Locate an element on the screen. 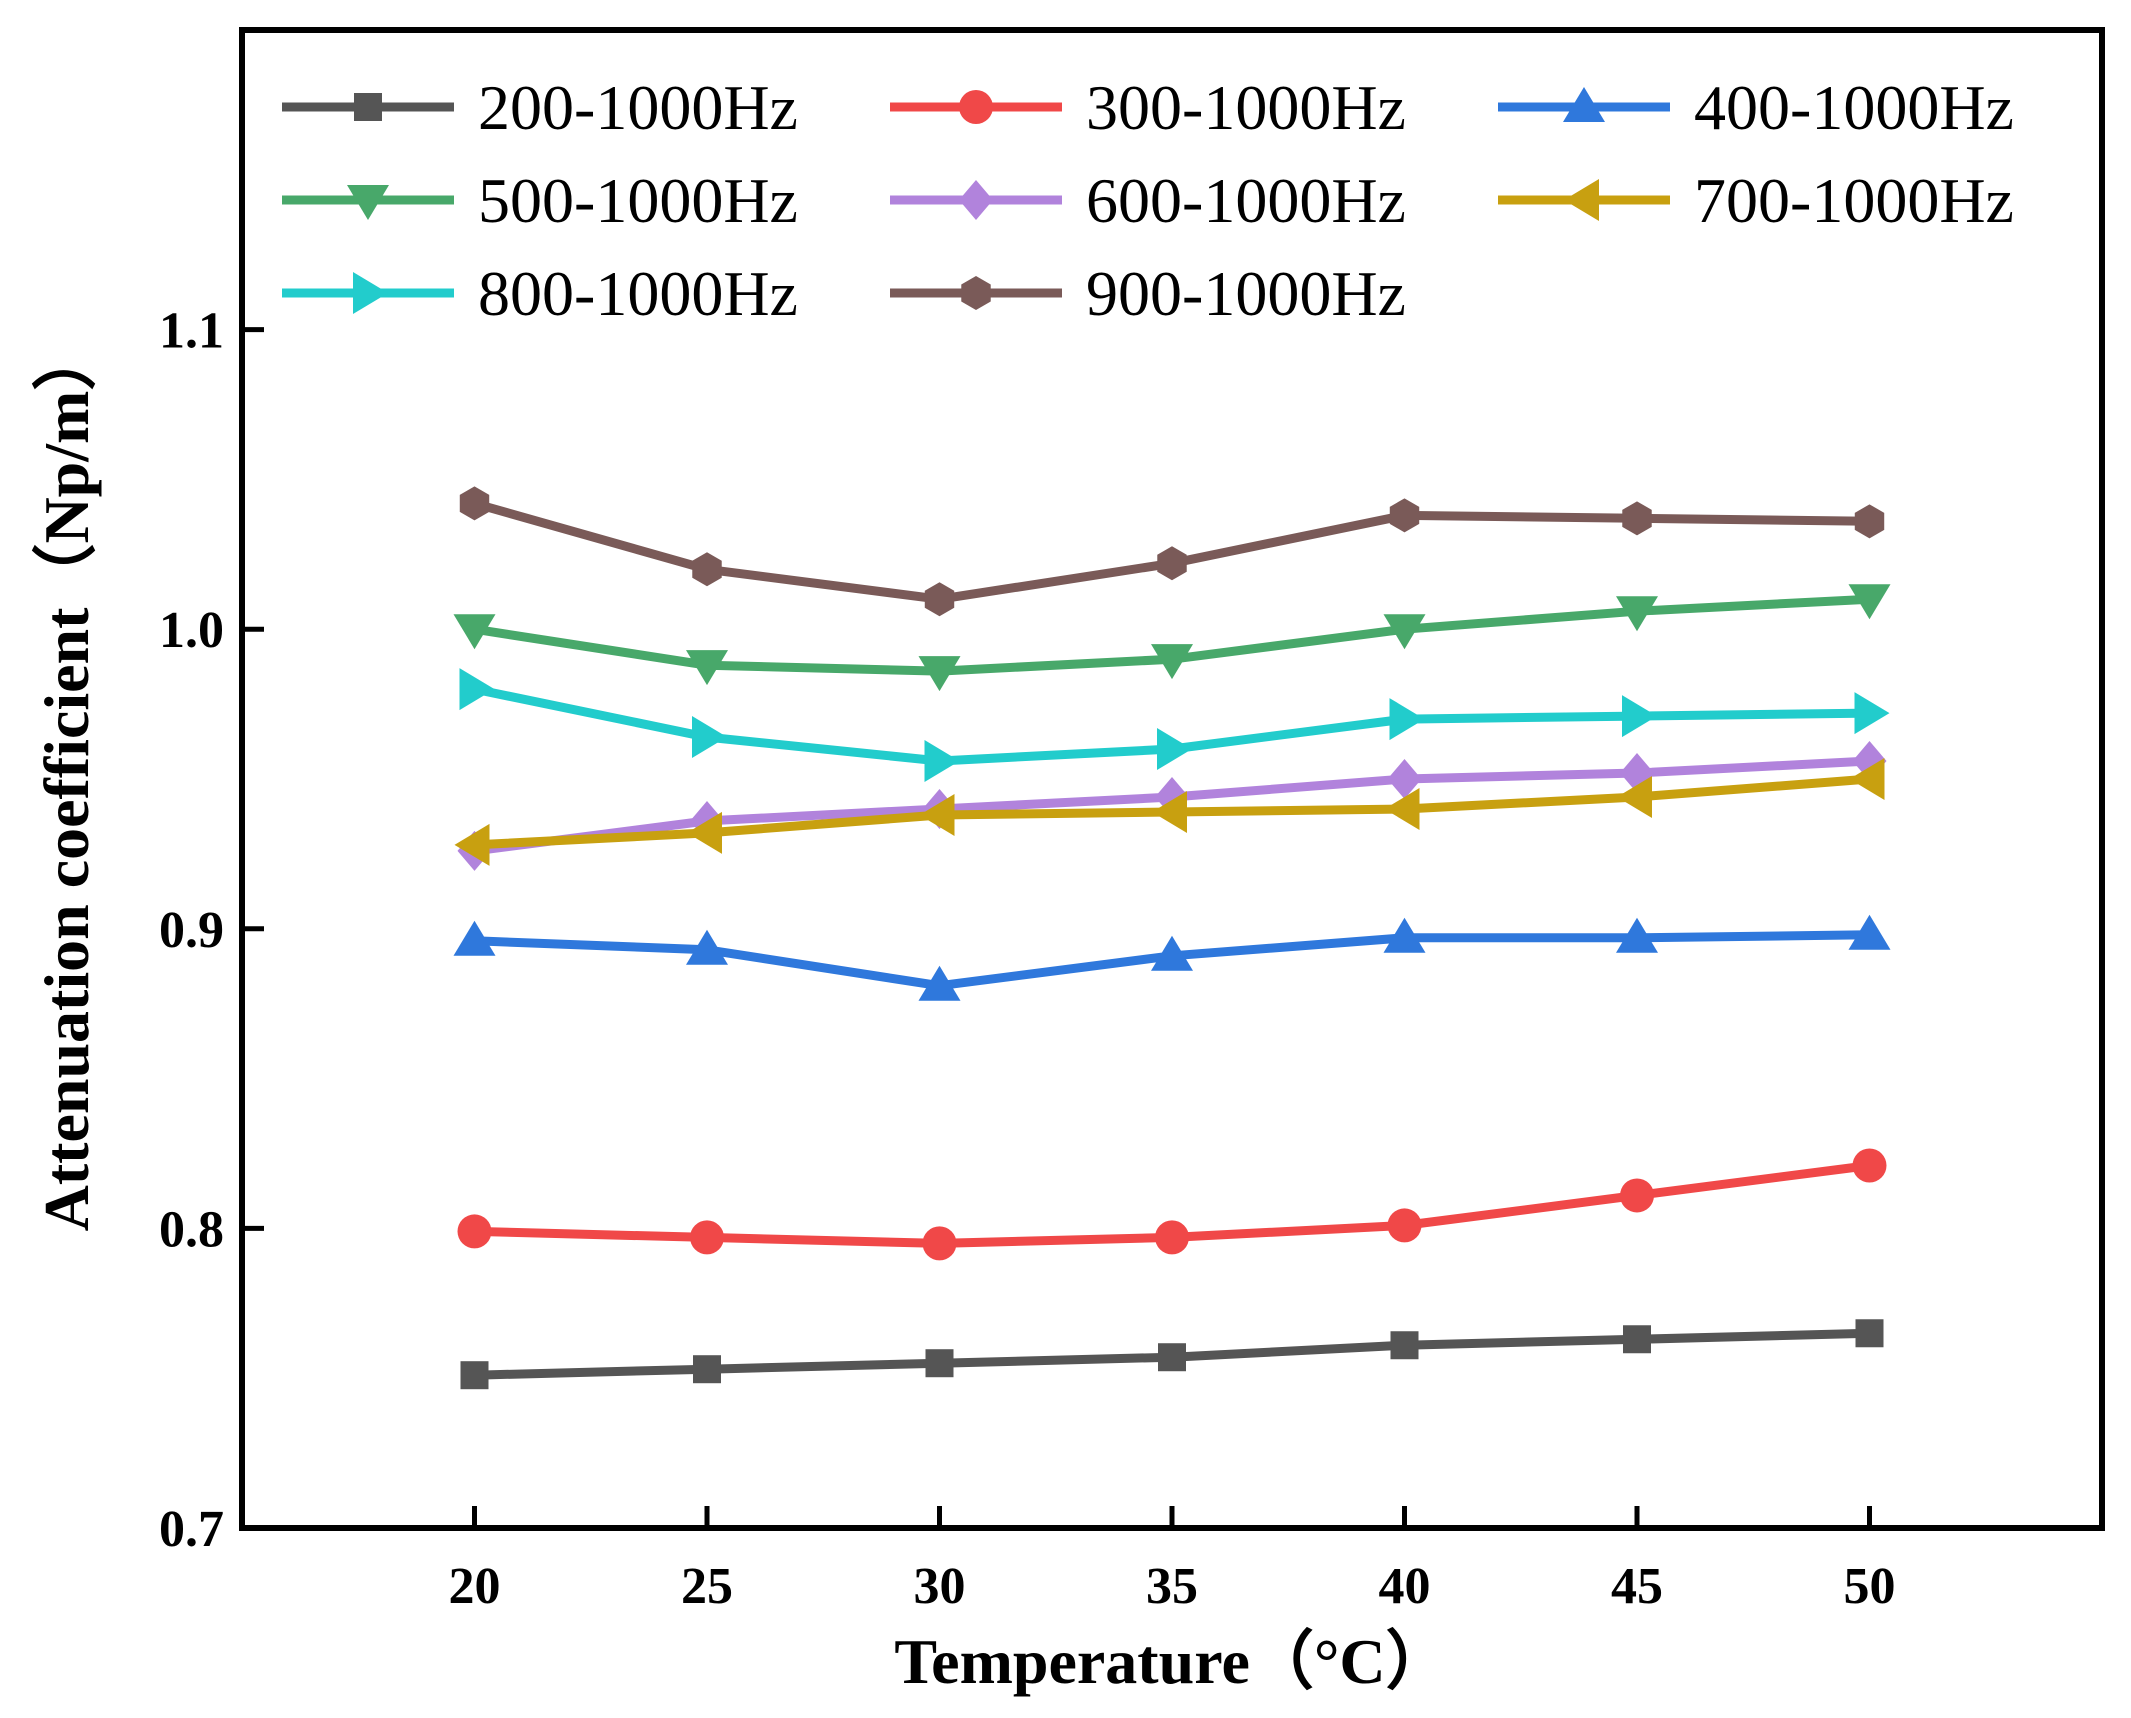 Image resolution: width=2131 pixels, height=1718 pixels. series-200-1000Hz is located at coordinates (1172, 1354).